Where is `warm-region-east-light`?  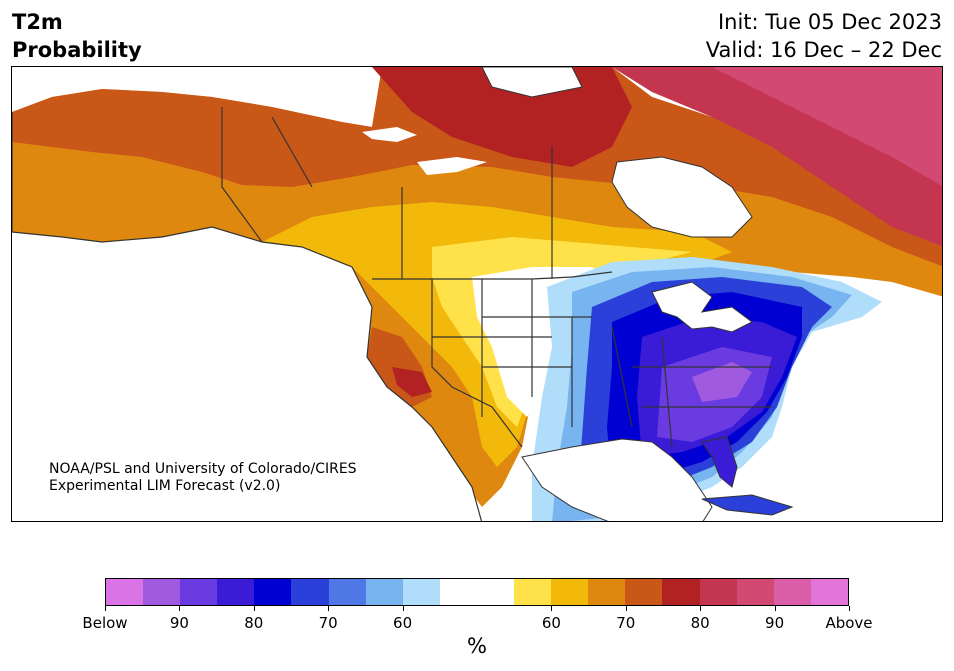 warm-region-east-light is located at coordinates (827, 126).